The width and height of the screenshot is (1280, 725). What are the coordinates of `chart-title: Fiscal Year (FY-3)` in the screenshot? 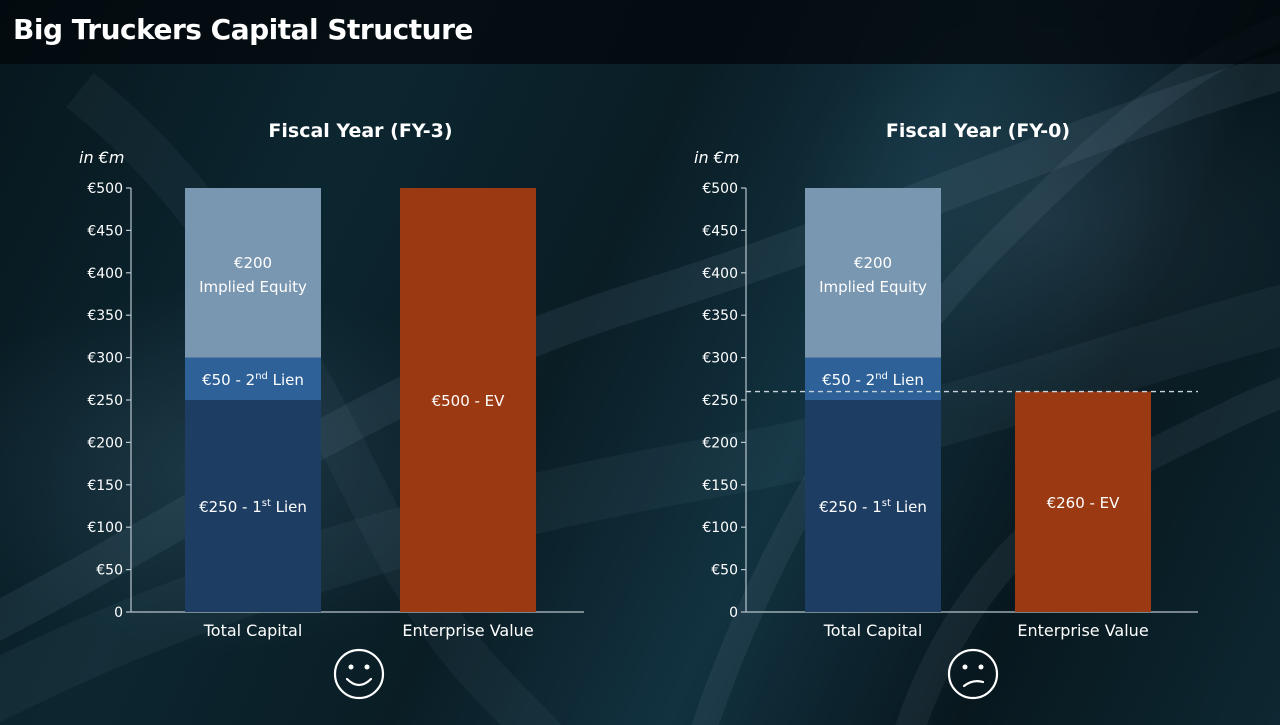 It's located at (360, 131).